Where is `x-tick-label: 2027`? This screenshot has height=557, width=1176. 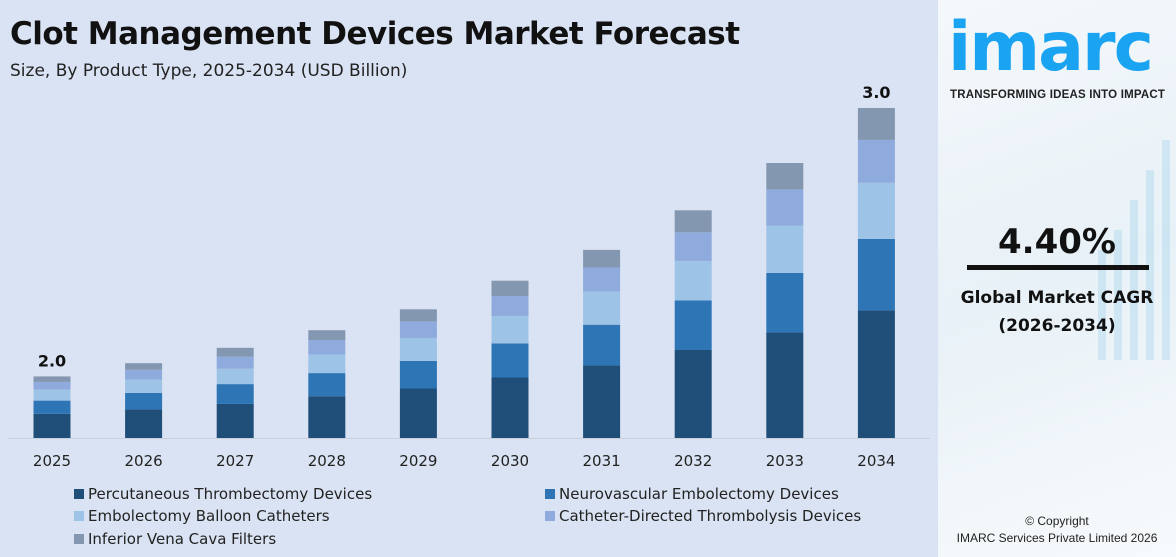 x-tick-label: 2027 is located at coordinates (235, 461).